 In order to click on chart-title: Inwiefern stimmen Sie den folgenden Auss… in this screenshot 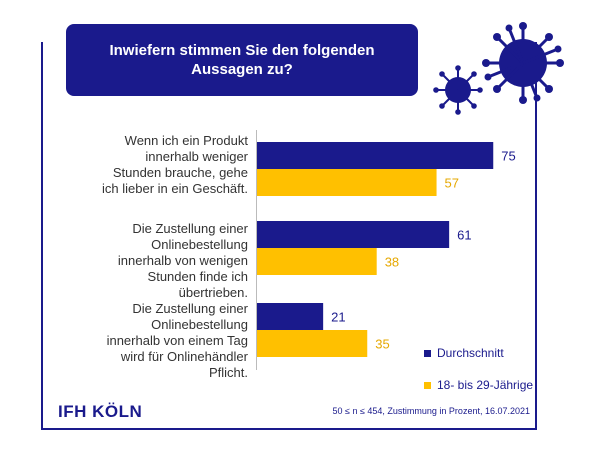, I will do `click(242, 60)`.